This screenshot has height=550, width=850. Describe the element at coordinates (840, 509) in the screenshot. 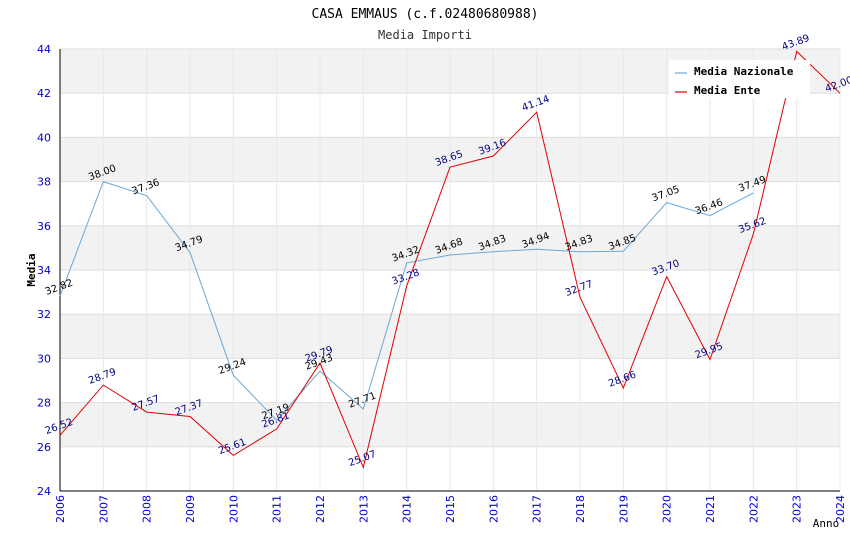

I see `x-tick-label: 2024` at that location.